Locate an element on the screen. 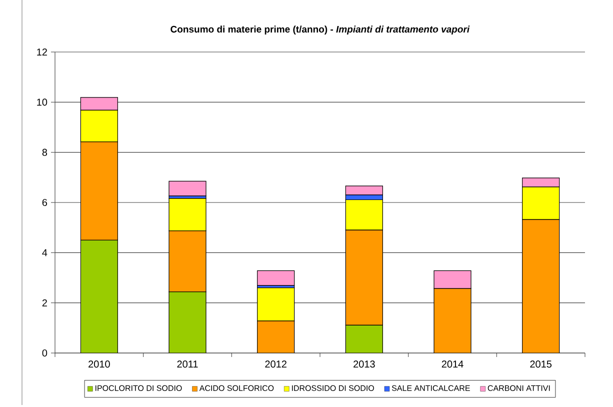 The image size is (613, 407). y-tick-label: 2 is located at coordinates (44, 302).